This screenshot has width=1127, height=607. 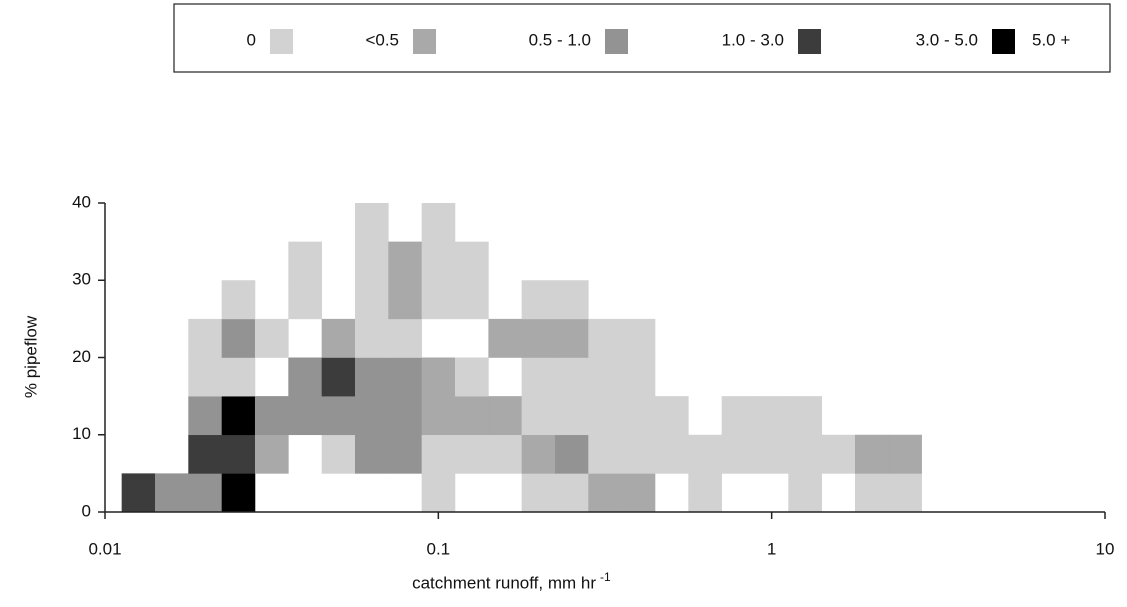 I want to click on y-tick-label: 20, so click(x=81, y=356).